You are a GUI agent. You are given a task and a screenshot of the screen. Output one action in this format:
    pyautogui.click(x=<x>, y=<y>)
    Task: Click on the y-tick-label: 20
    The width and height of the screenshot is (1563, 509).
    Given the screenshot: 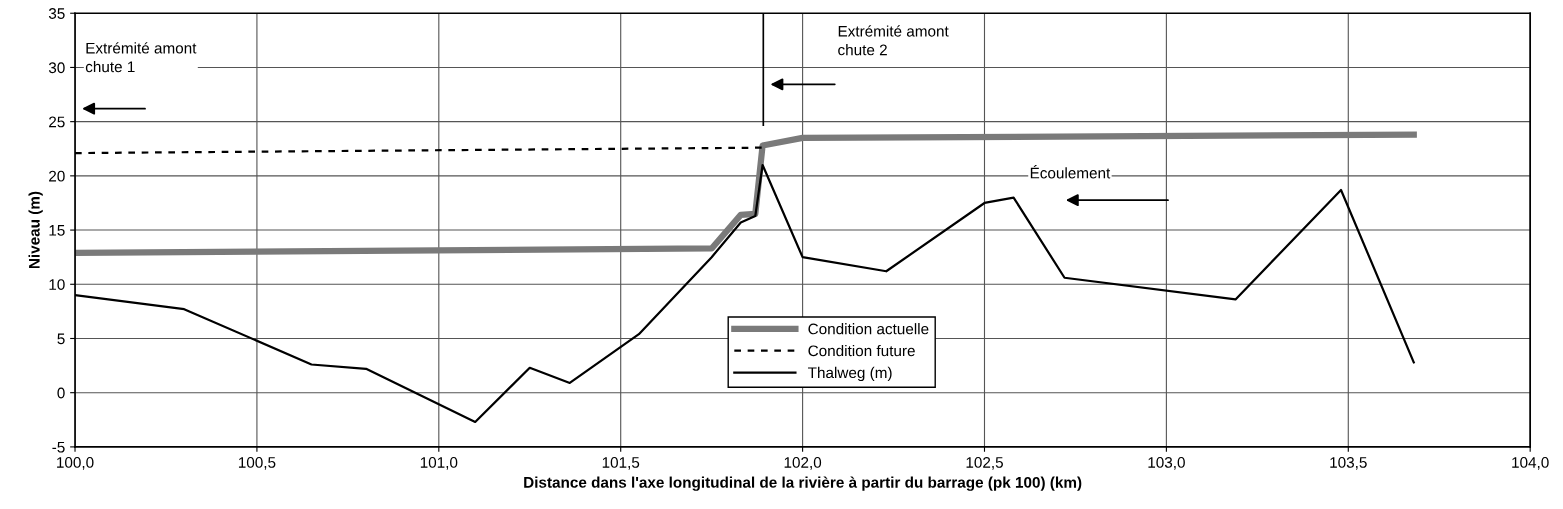 What is the action you would take?
    pyautogui.click(x=57, y=176)
    